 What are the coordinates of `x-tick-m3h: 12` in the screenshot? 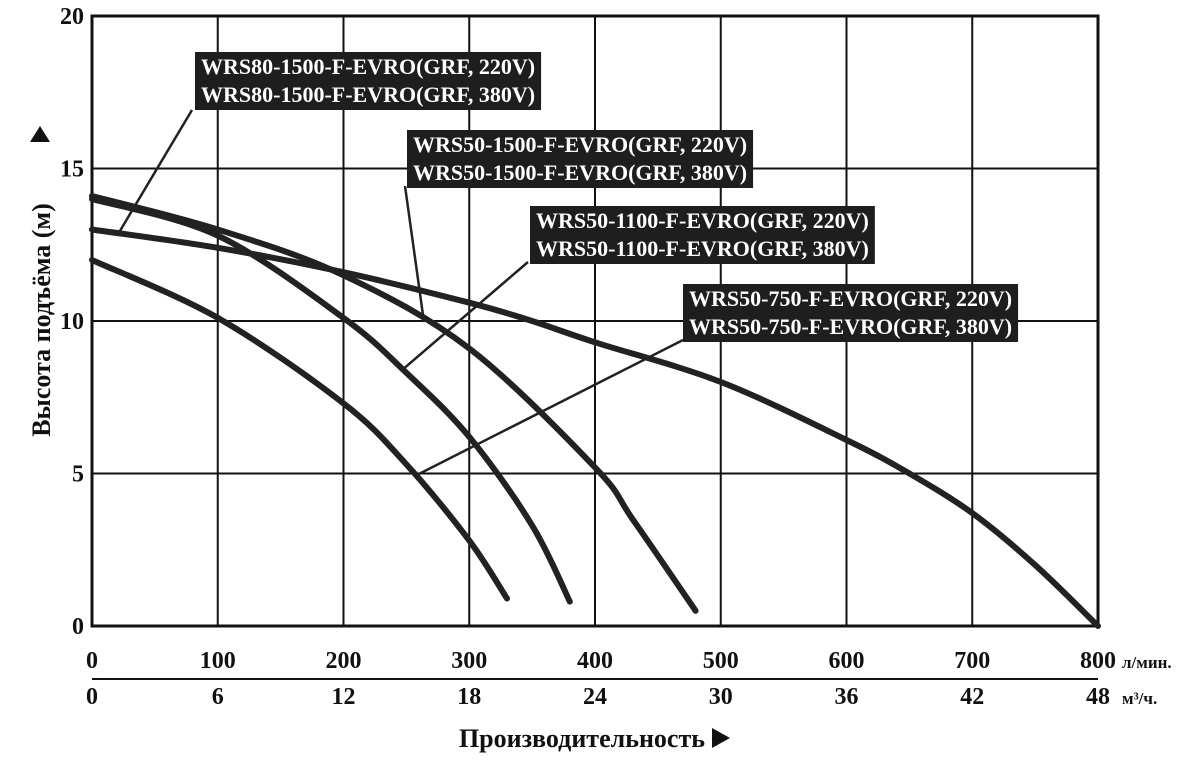 It's located at (344, 697).